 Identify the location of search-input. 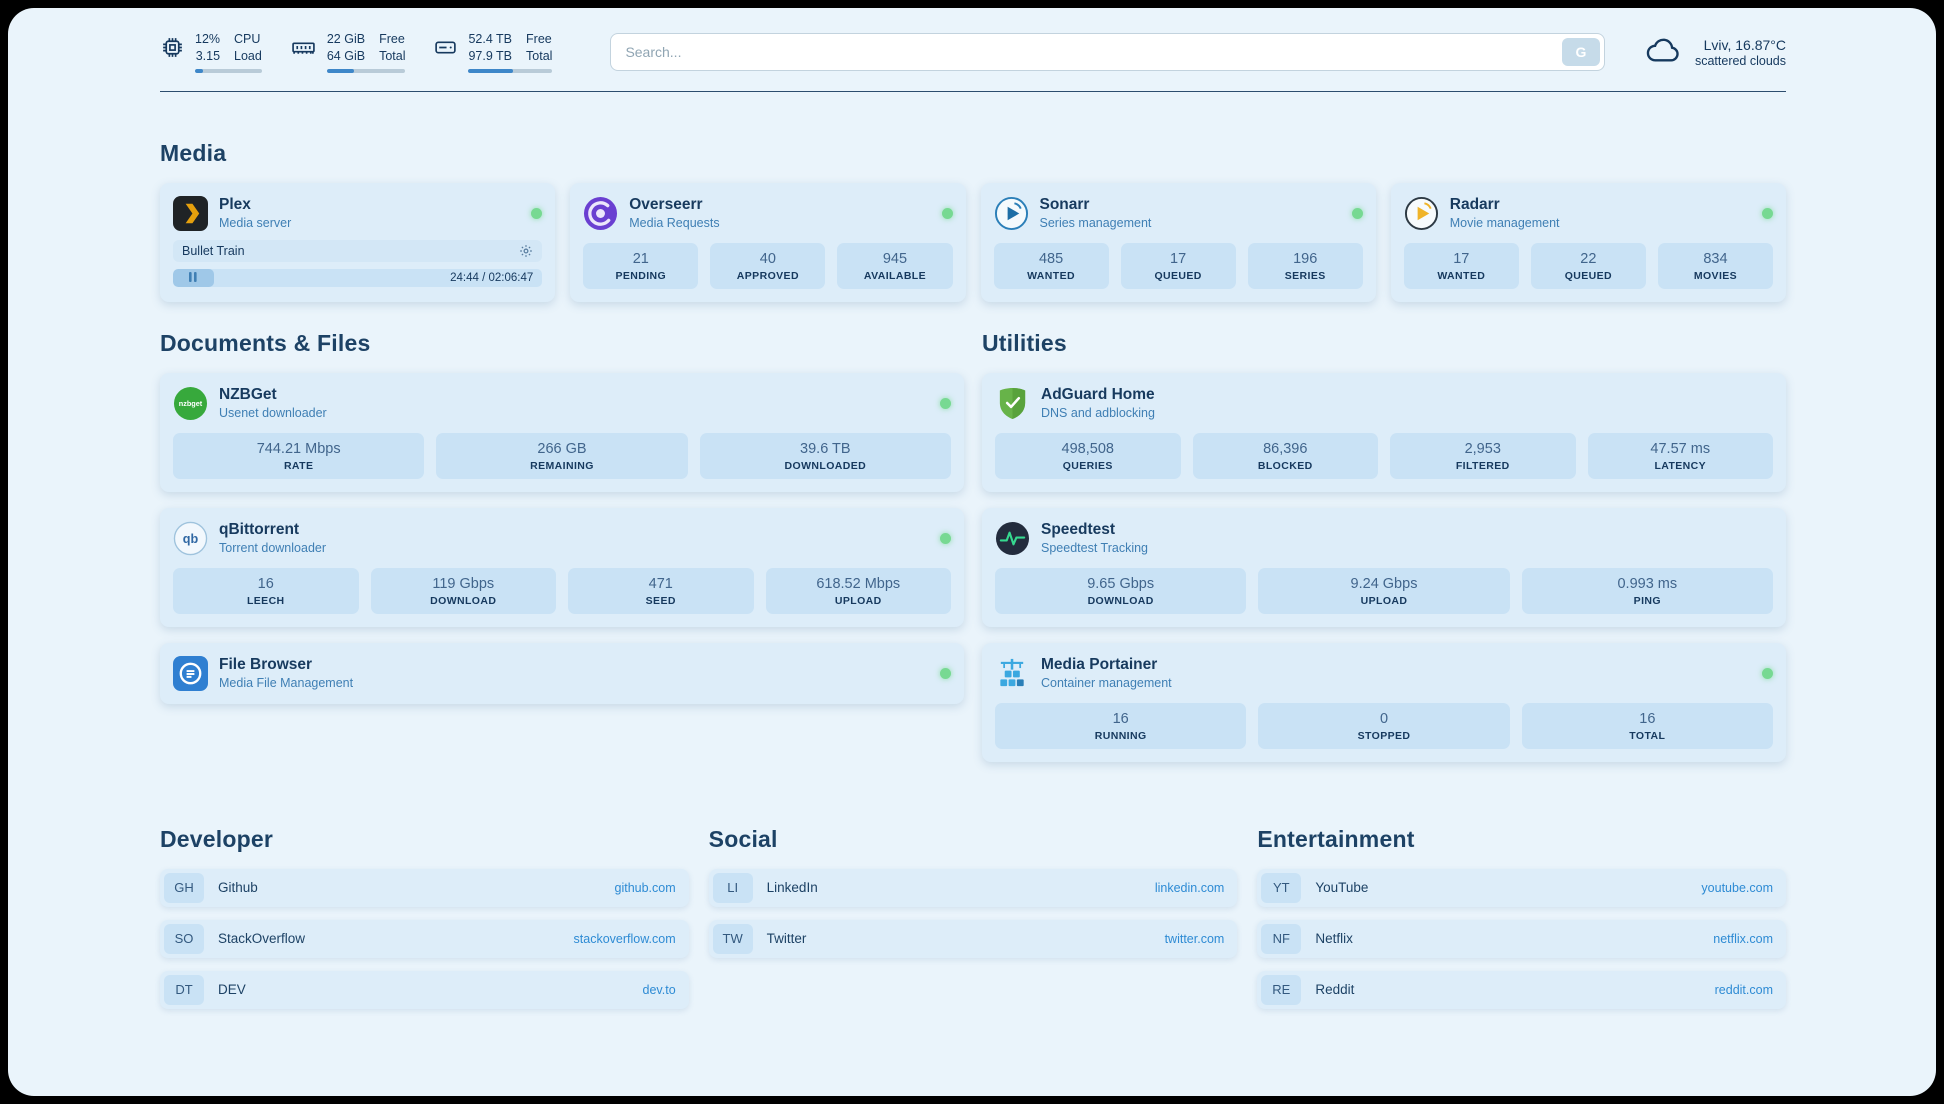
(1107, 52).